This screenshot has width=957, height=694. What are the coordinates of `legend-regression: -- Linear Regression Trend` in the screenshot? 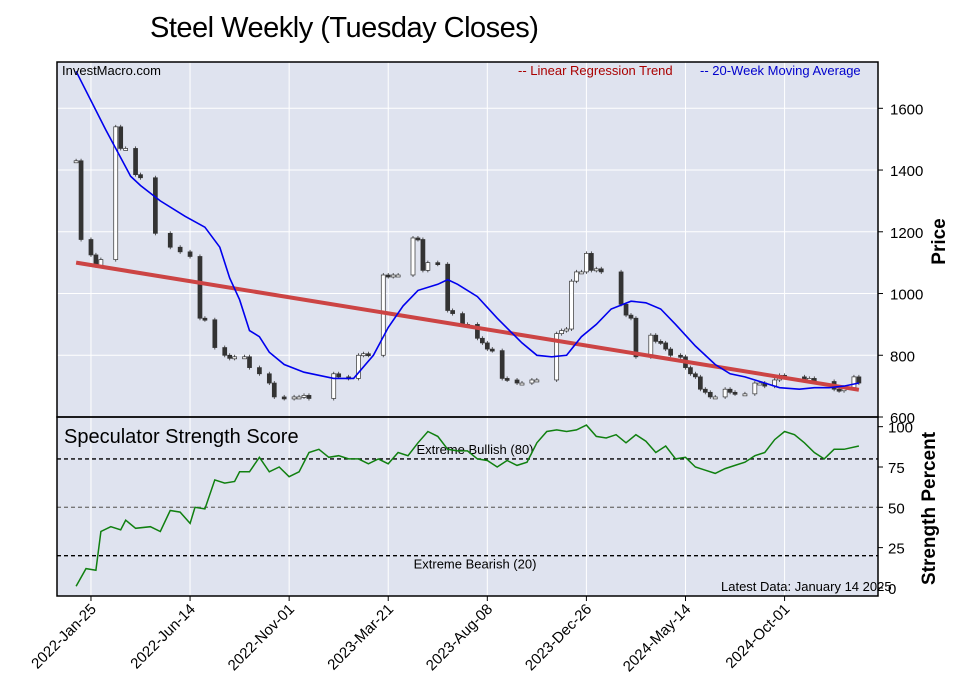 It's located at (595, 70).